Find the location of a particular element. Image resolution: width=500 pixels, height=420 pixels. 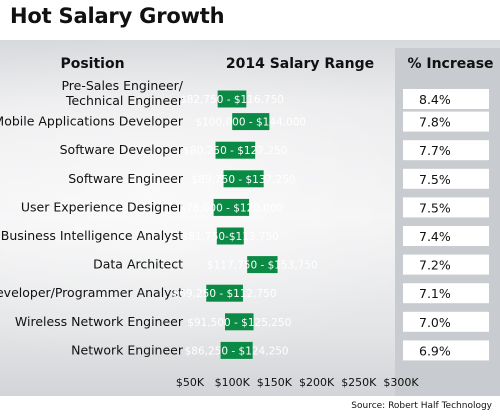

salary-range-label: $91,500 - $125,250 is located at coordinates (239, 323).